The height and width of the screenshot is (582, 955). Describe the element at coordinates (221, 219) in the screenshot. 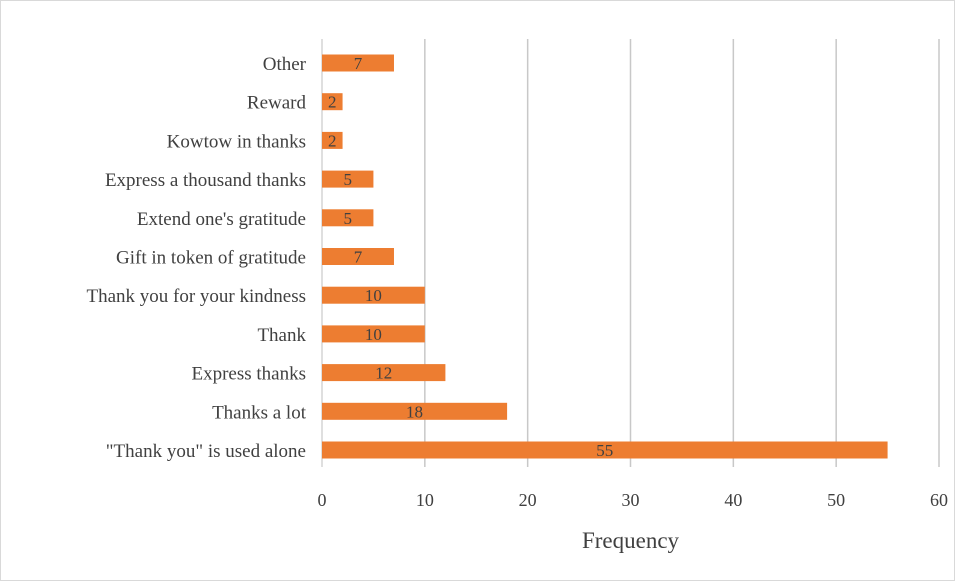

I see `category-label: Extend one's gratitude` at that location.